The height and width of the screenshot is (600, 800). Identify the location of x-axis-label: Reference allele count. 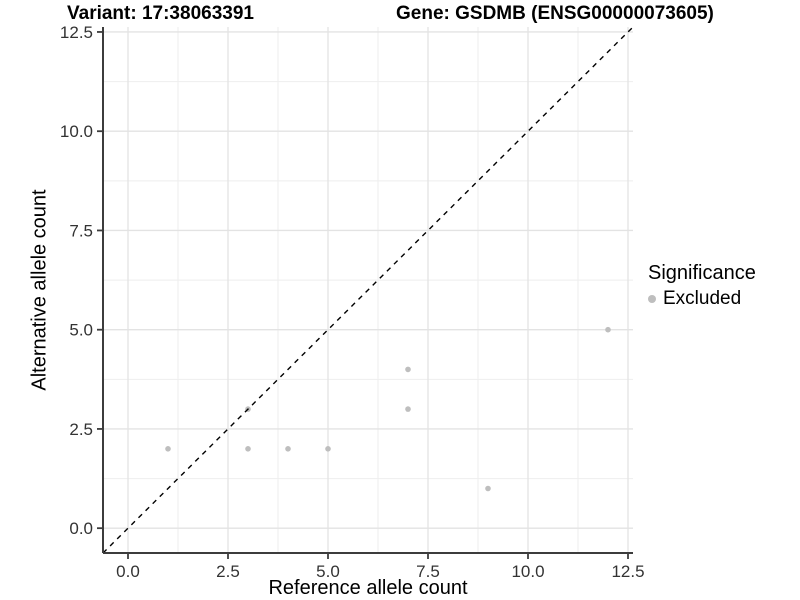
(368, 588).